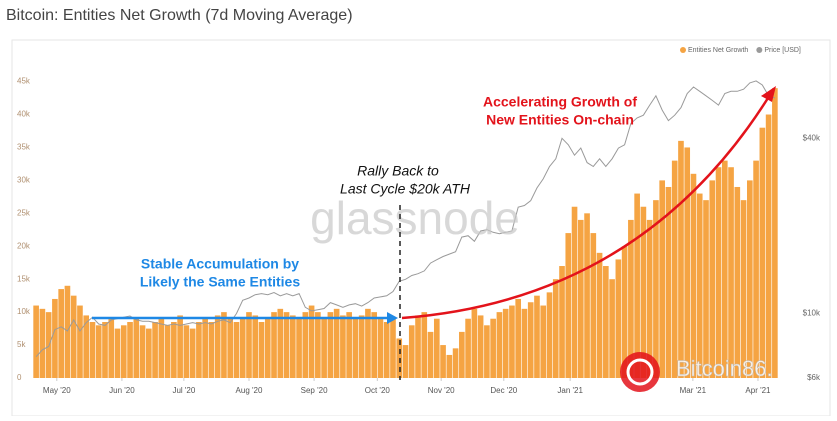 This screenshot has width=837, height=421. What do you see at coordinates (24, 147) in the screenshot?
I see `y-tick-label: 35k` at bounding box center [24, 147].